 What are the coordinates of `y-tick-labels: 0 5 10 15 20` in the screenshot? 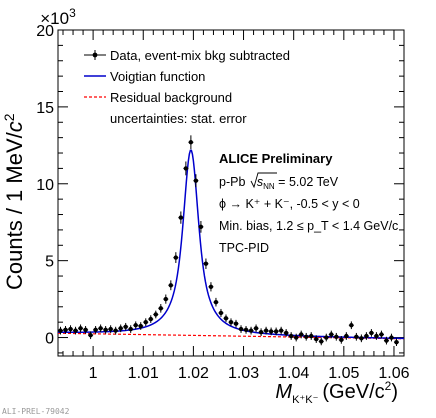 It's located at (45, 185).